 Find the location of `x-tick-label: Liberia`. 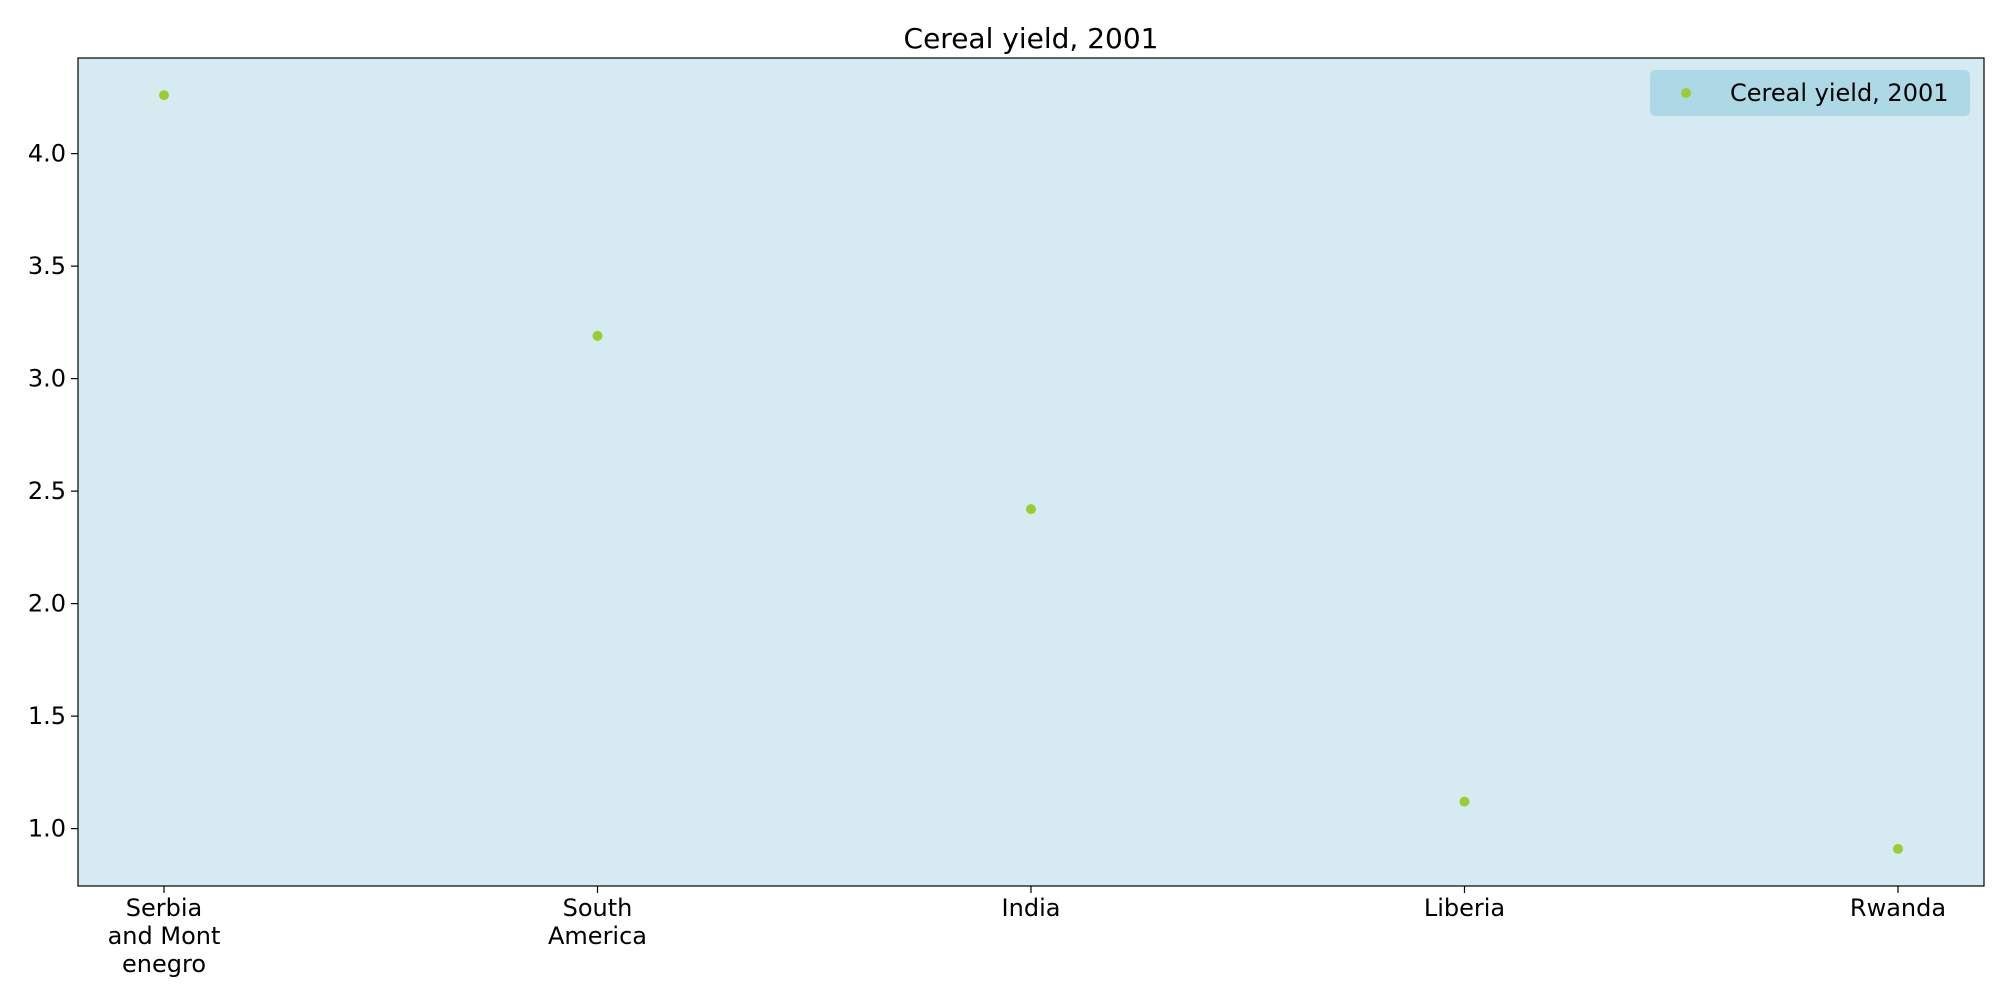

x-tick-label: Liberia is located at coordinates (1464, 908).